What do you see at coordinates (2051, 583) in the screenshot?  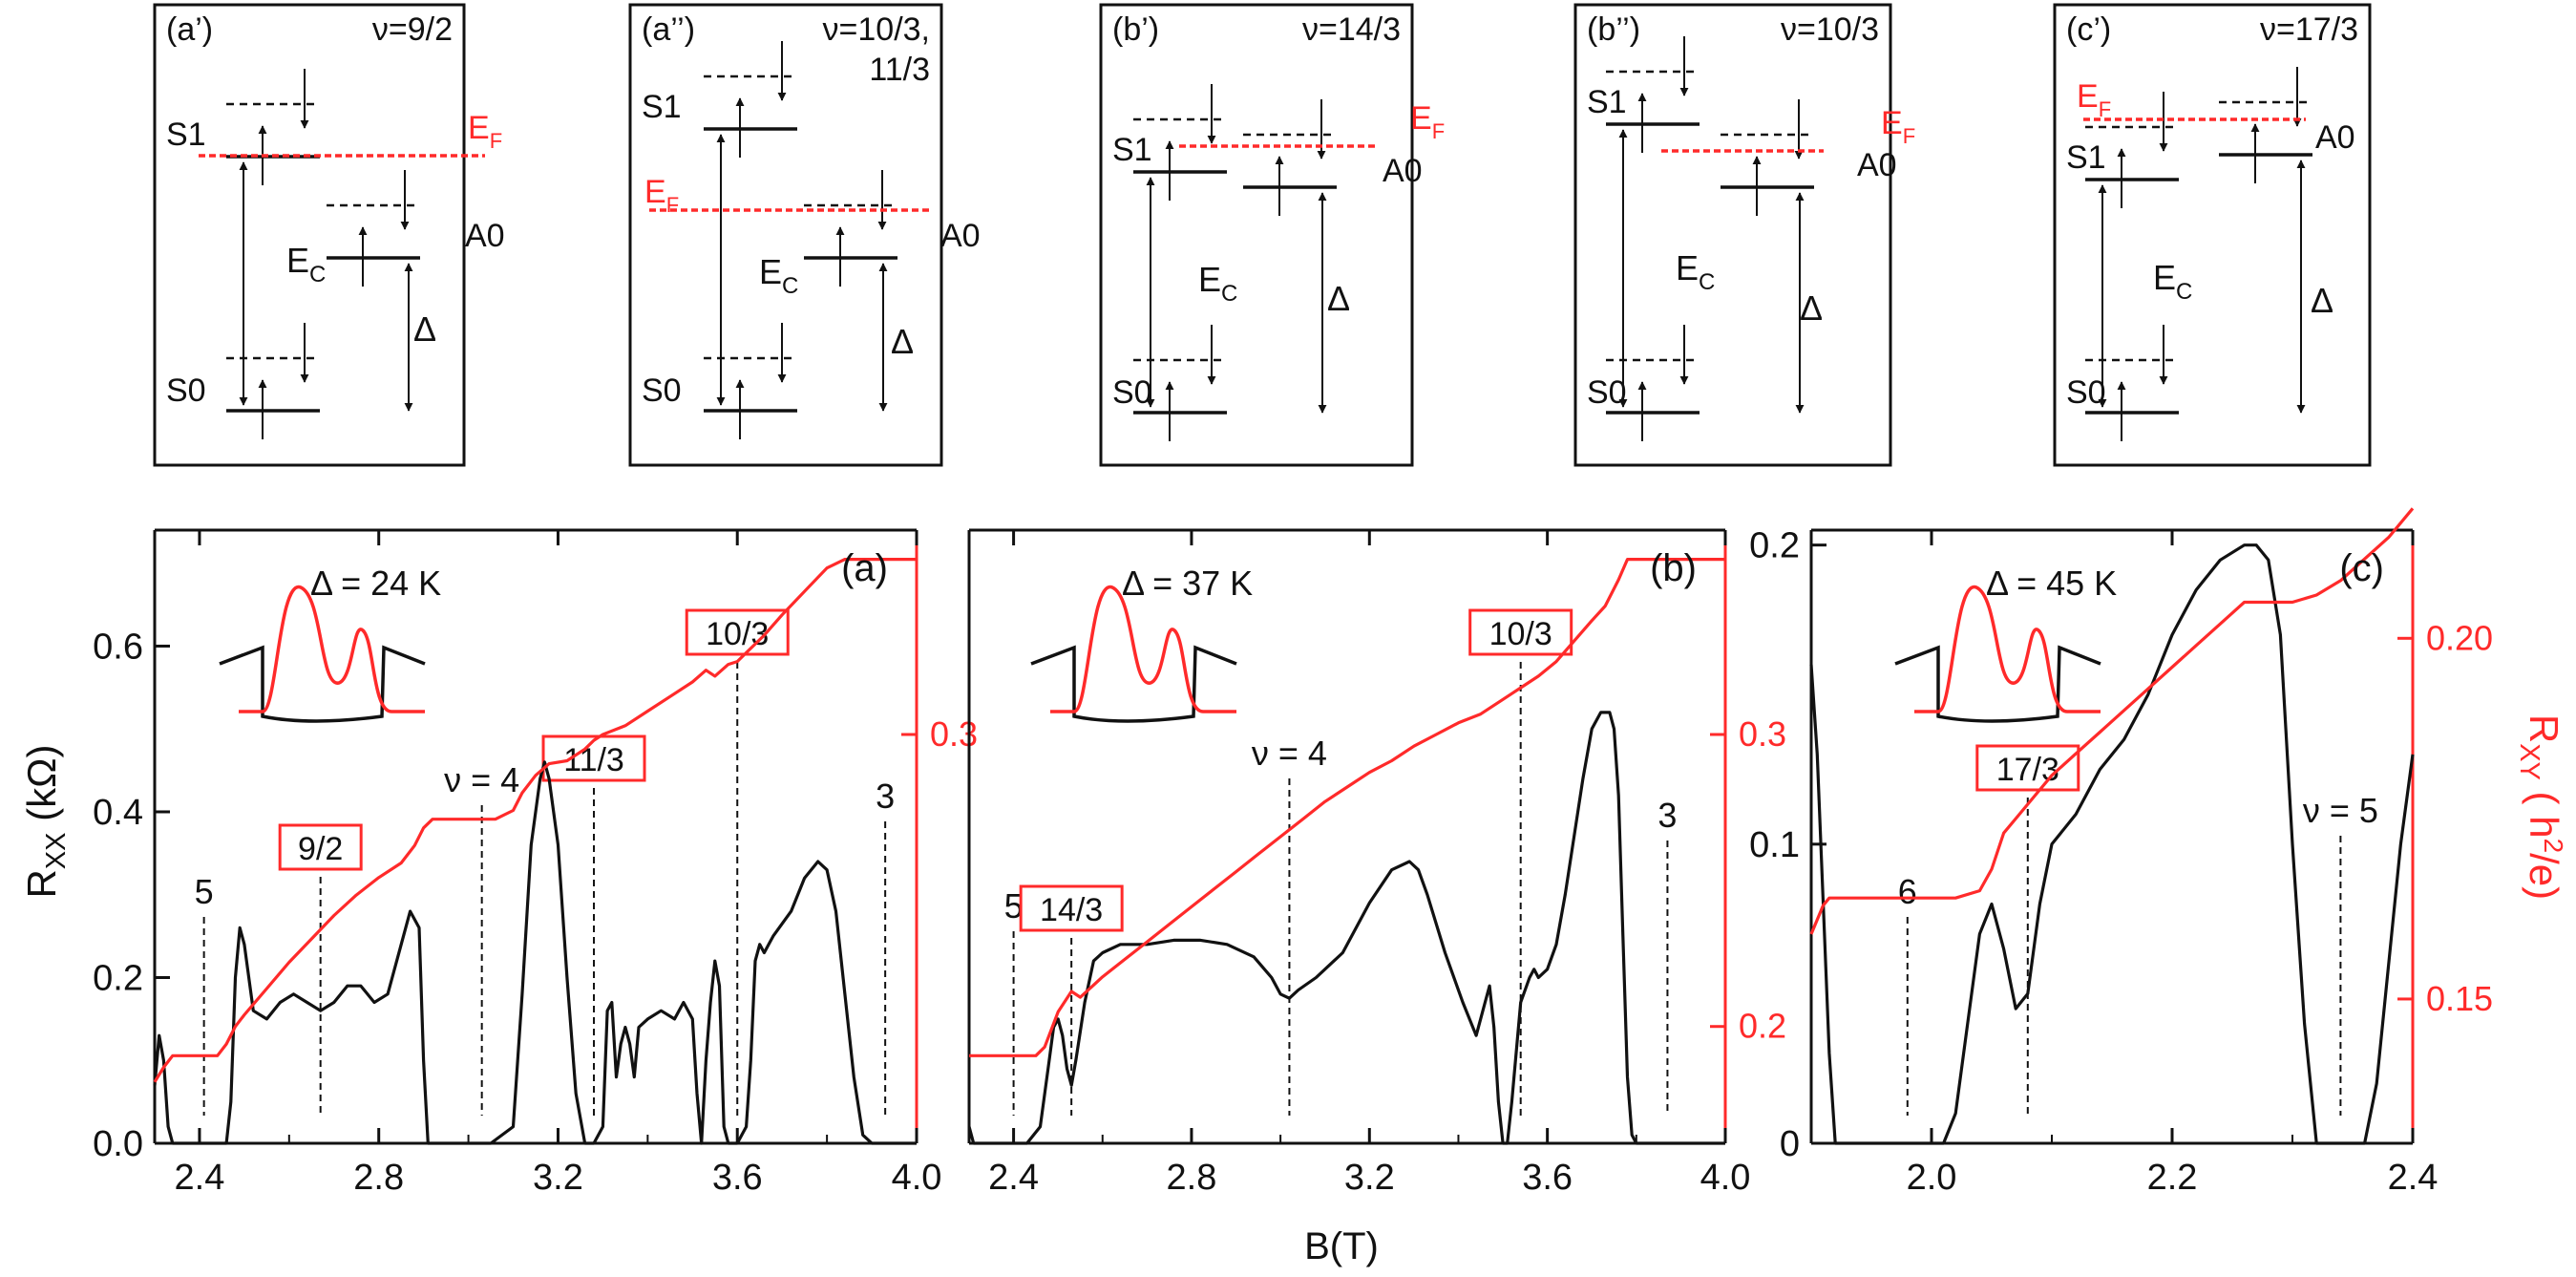 I see `gap-label: Δ = 45 K` at bounding box center [2051, 583].